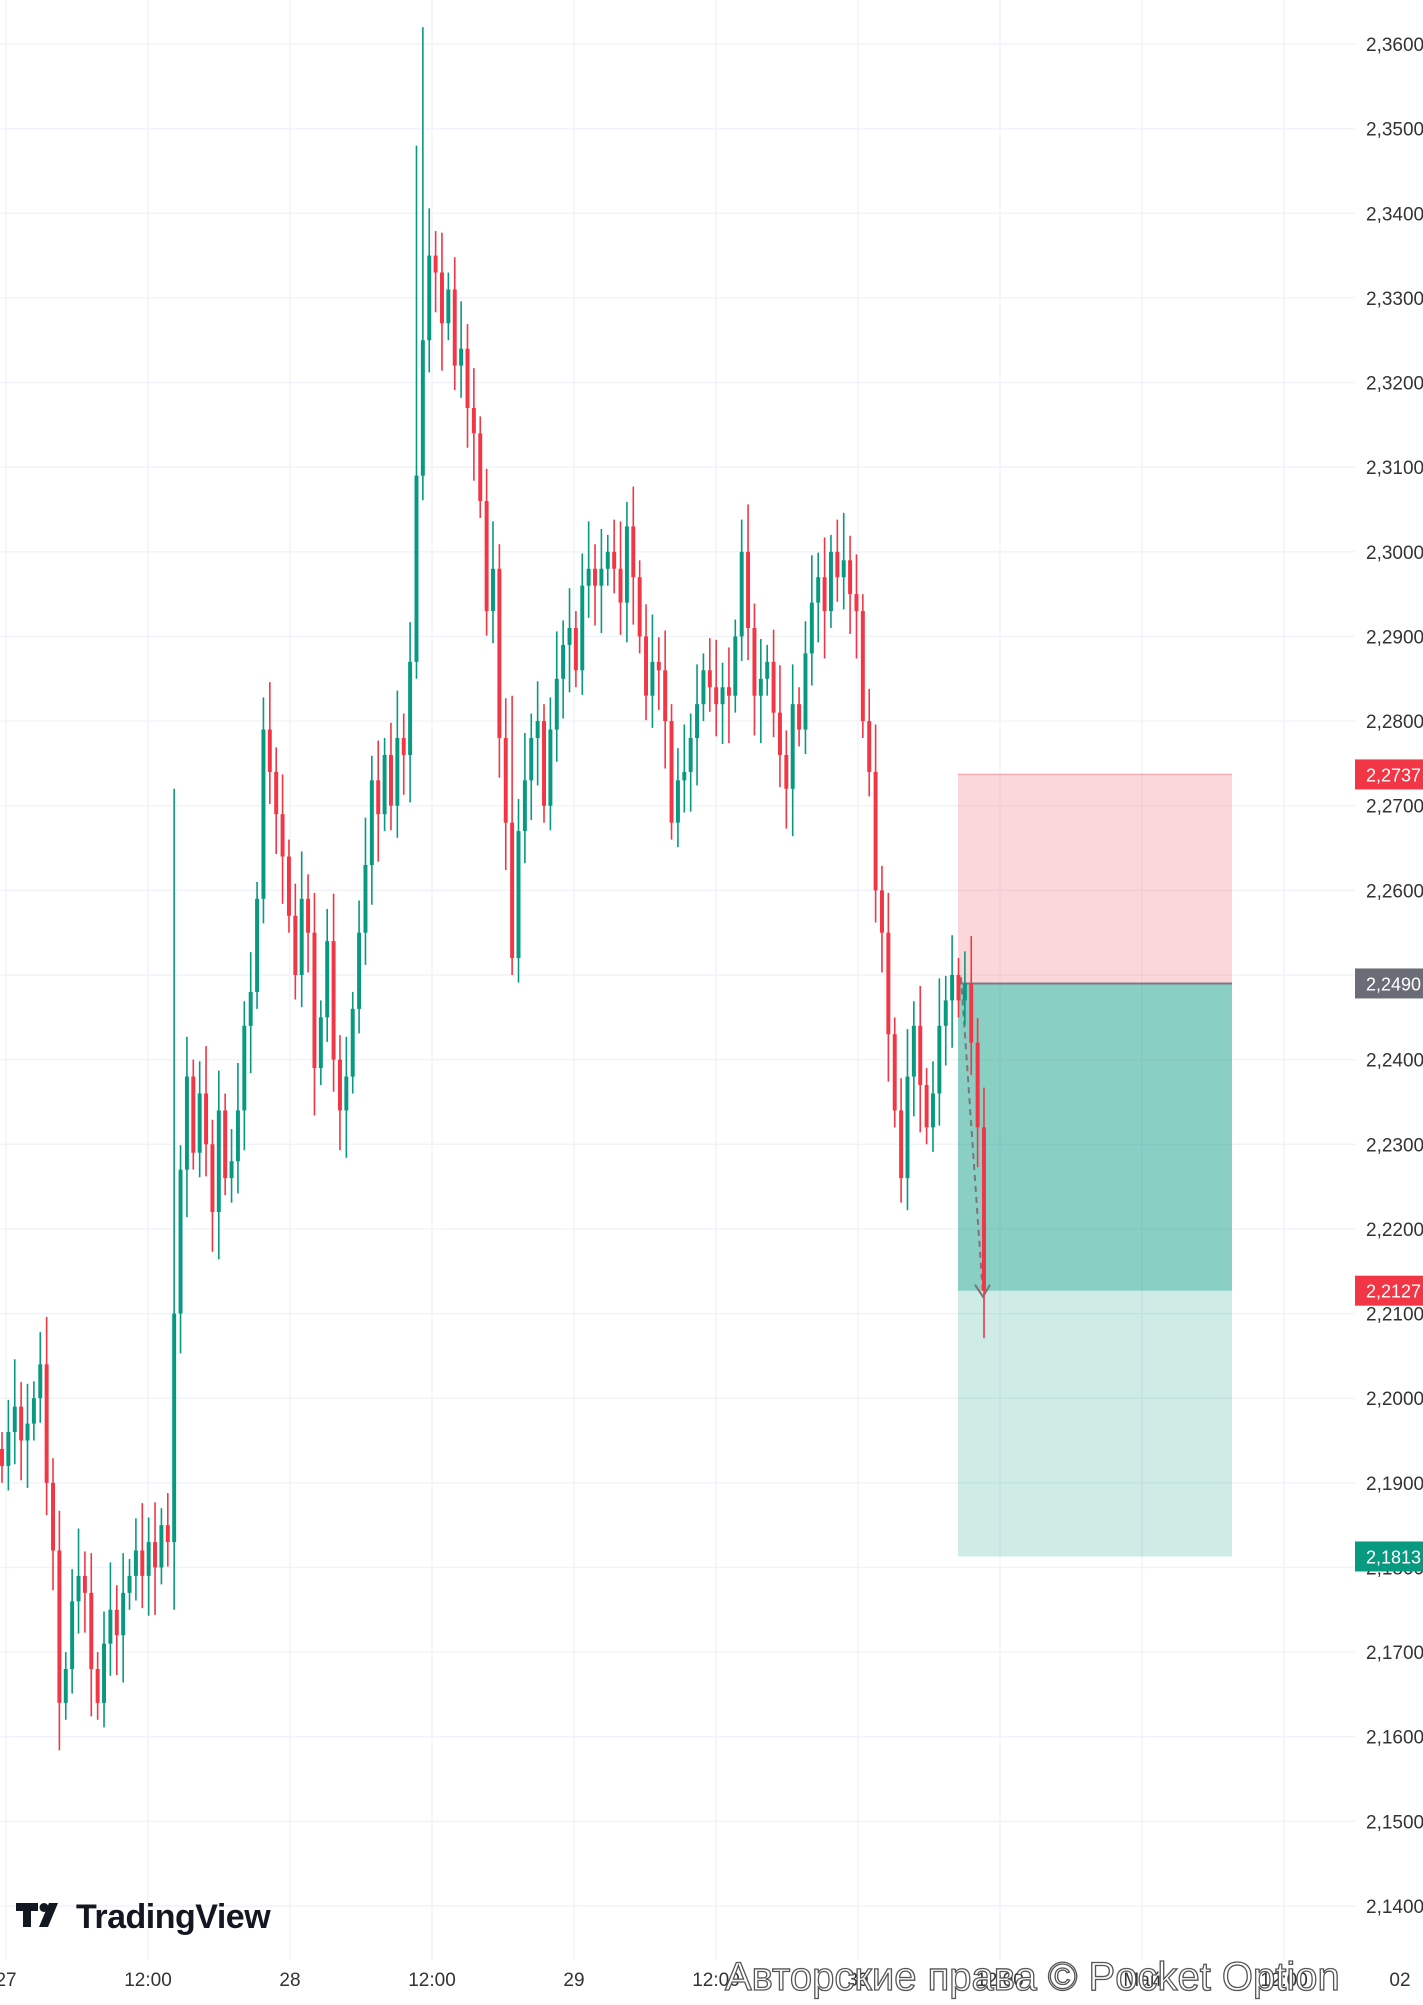  What do you see at coordinates (1394, 1145) in the screenshot?
I see `price-tick-label: 2,2300` at bounding box center [1394, 1145].